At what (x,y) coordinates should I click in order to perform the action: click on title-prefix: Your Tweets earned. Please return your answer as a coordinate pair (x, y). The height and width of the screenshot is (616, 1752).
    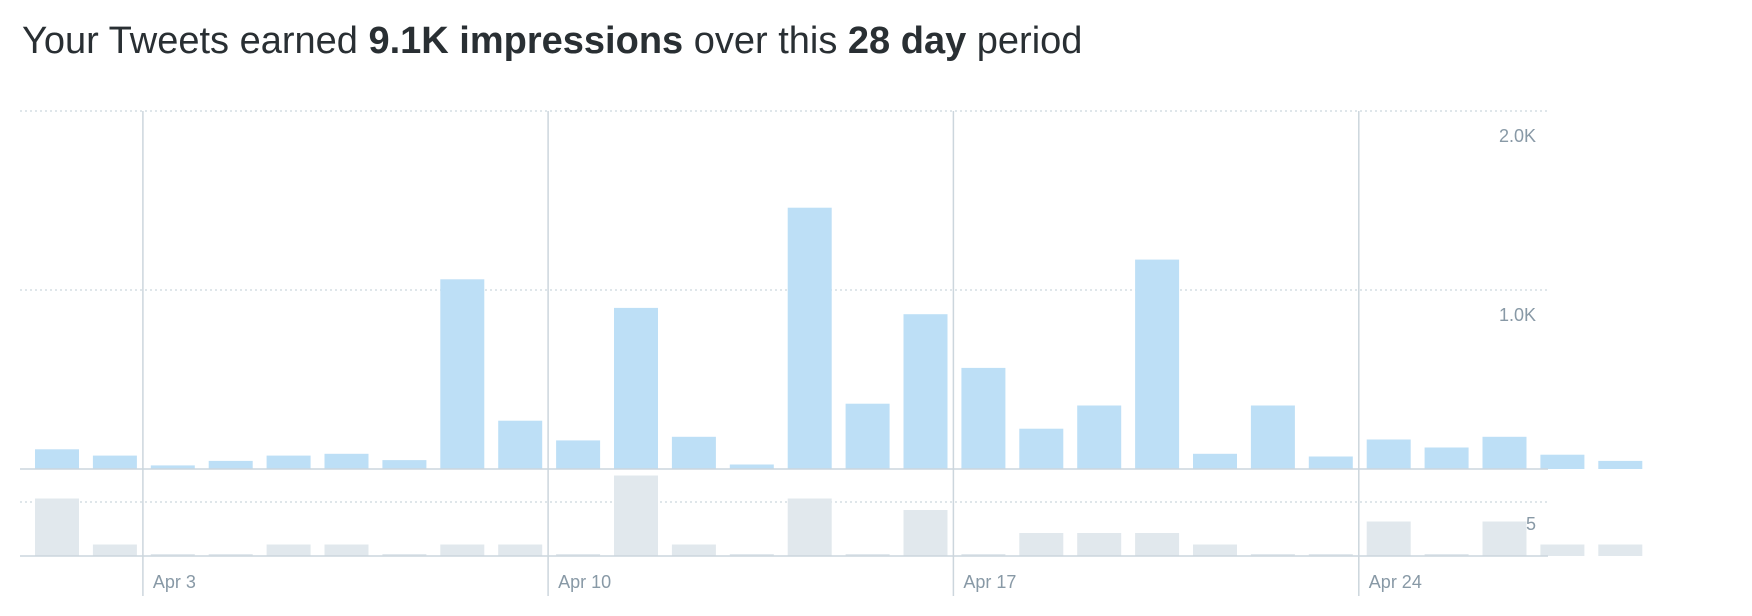
    Looking at the image, I should click on (195, 41).